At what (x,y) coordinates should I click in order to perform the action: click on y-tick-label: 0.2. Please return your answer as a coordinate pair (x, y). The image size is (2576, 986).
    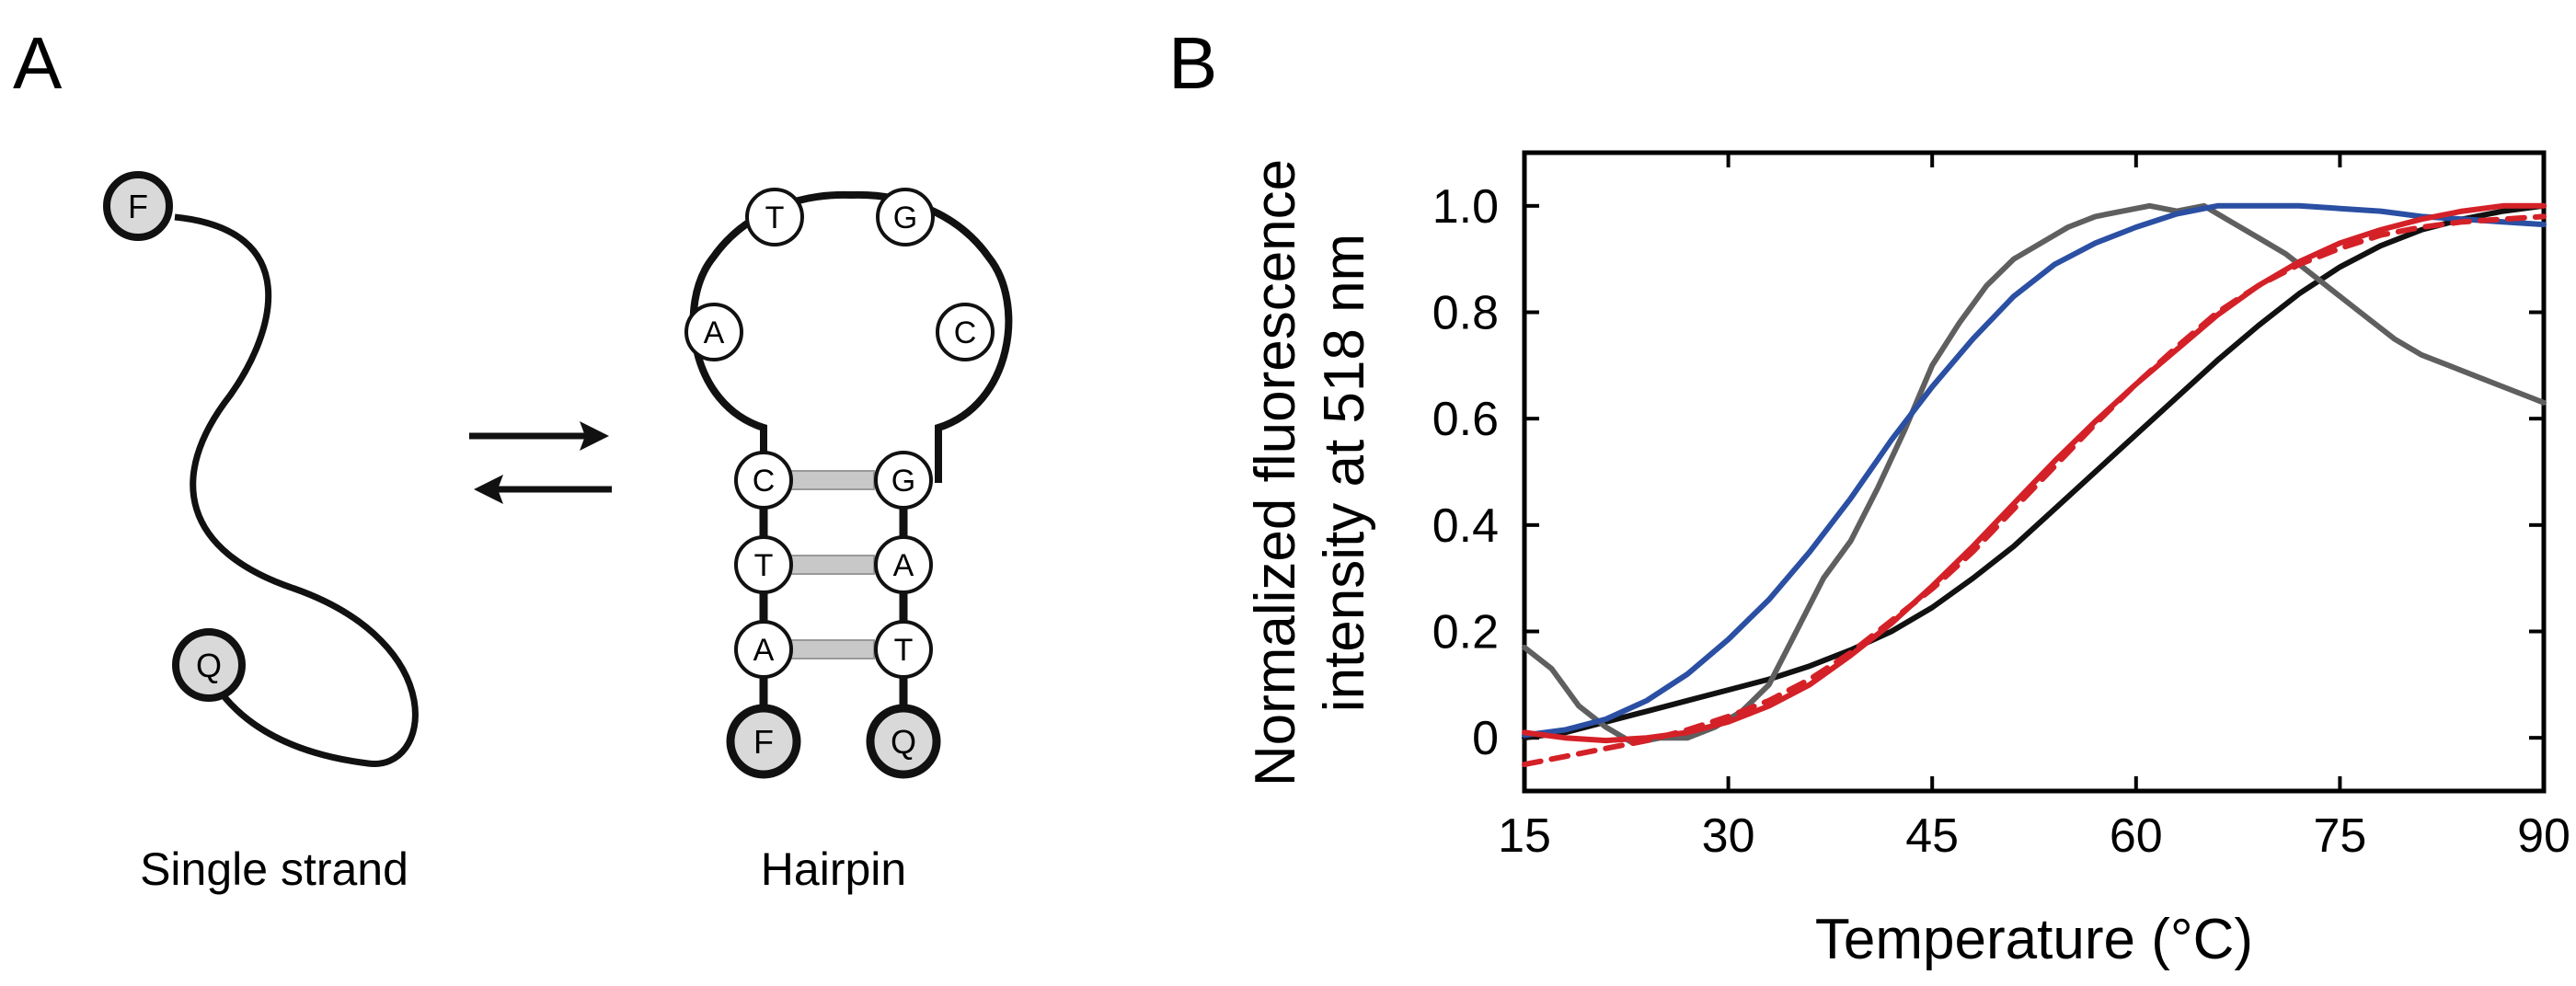
    Looking at the image, I should click on (1465, 632).